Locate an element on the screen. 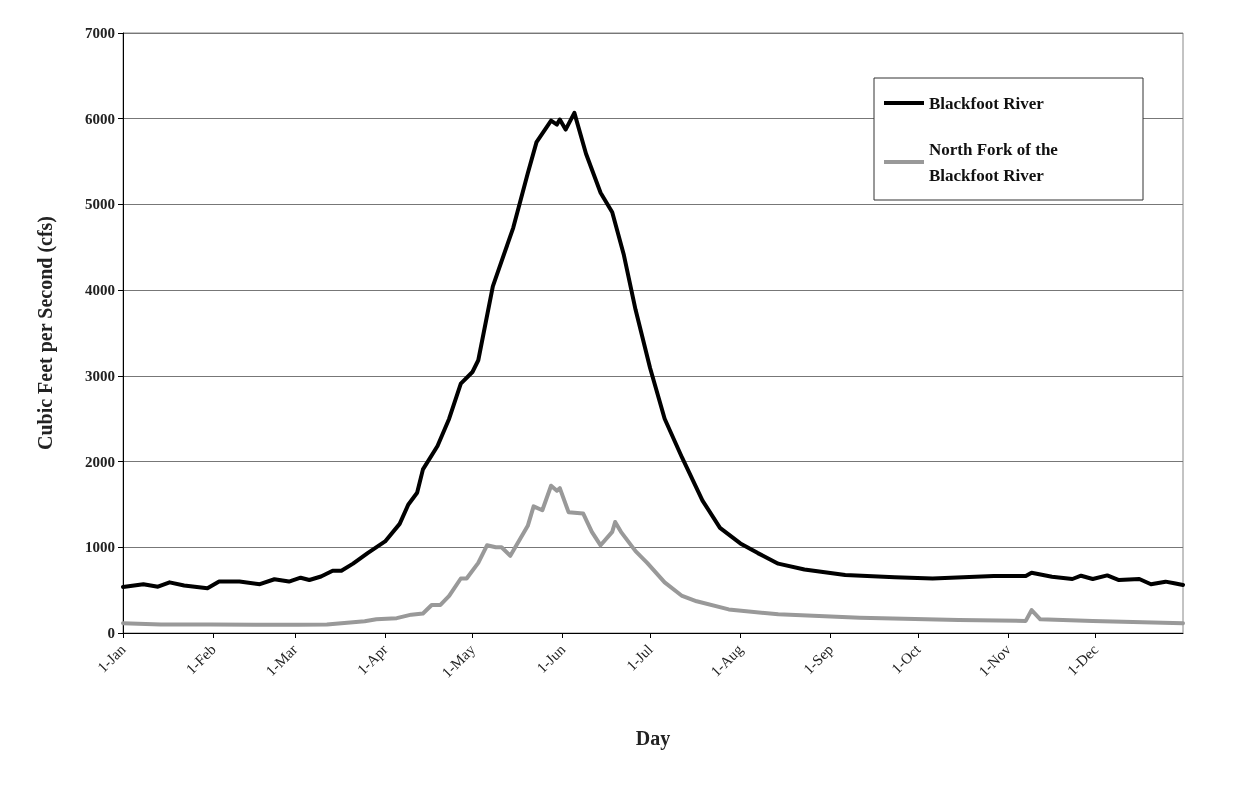 The width and height of the screenshot is (1245, 791). y-tick-label: 1000 is located at coordinates (100, 547).